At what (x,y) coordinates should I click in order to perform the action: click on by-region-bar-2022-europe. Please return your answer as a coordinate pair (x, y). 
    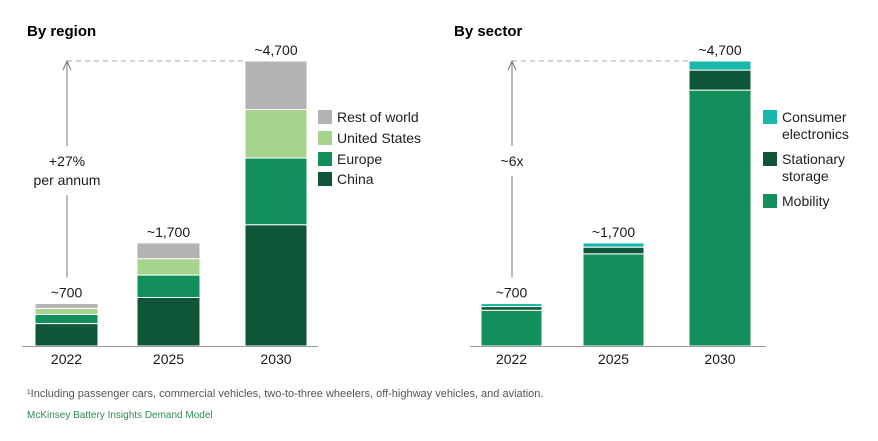
    Looking at the image, I should click on (66, 319).